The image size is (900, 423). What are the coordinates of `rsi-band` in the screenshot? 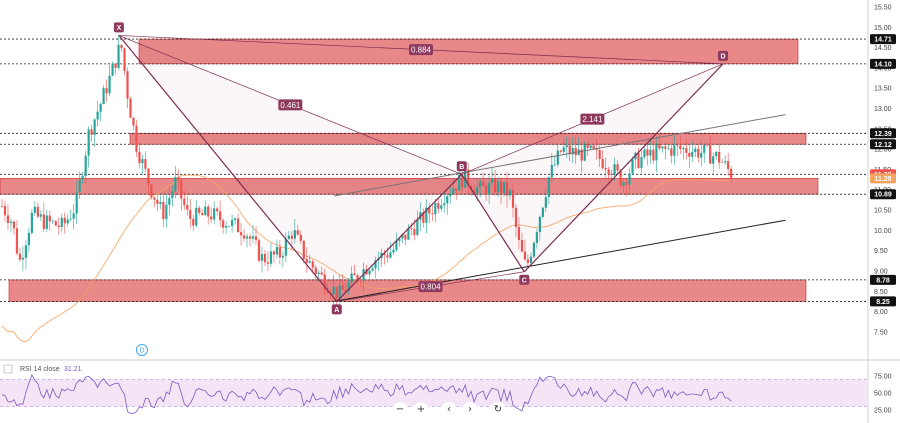 It's located at (434, 393).